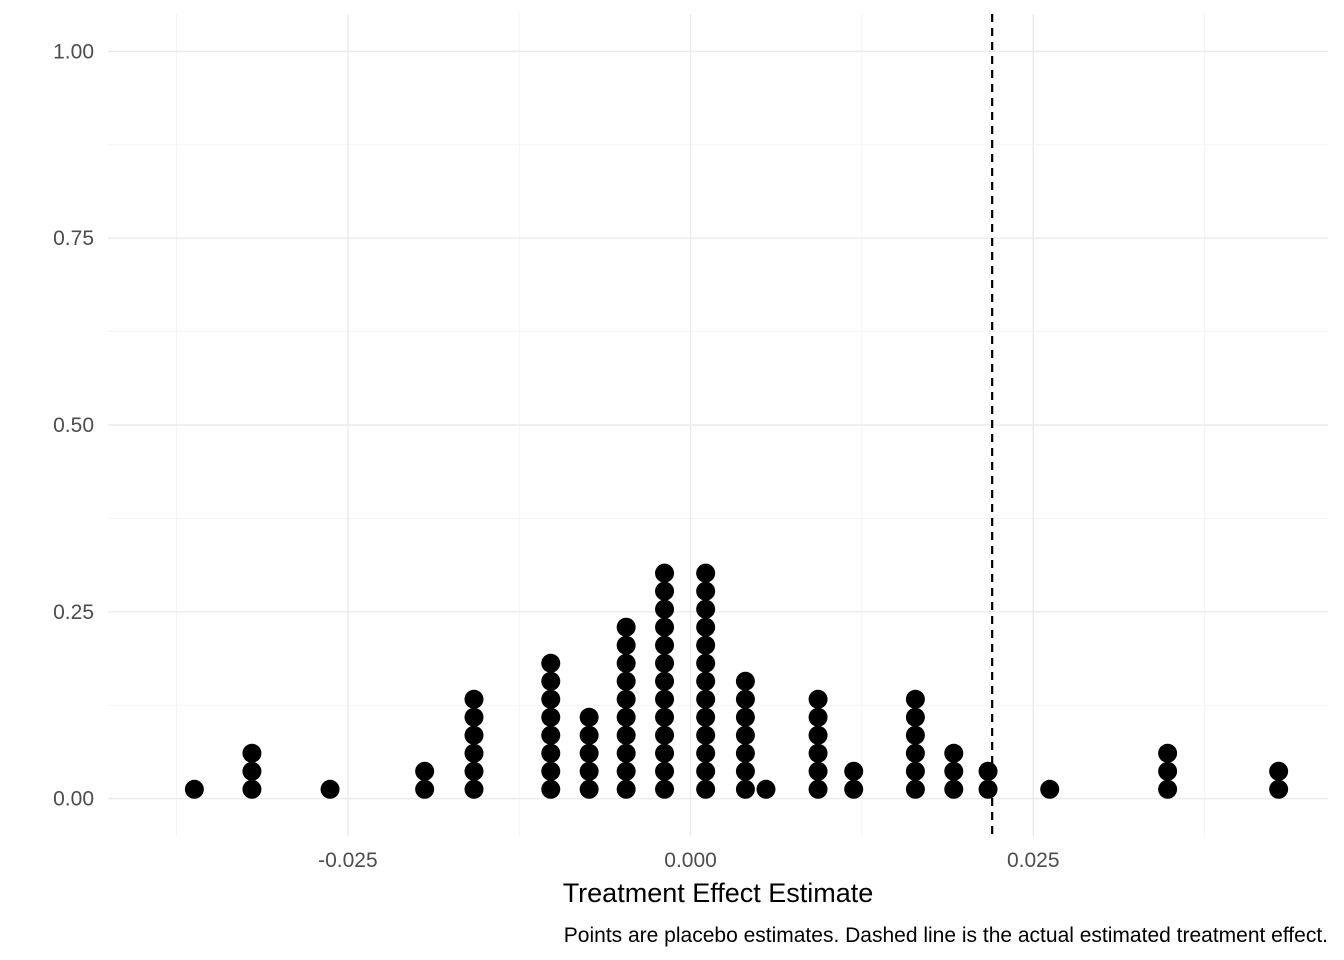 The width and height of the screenshot is (1344, 960). I want to click on y-axis-ticks: 0.00 0.25 0.50 0.75 1.00, so click(73, 425).